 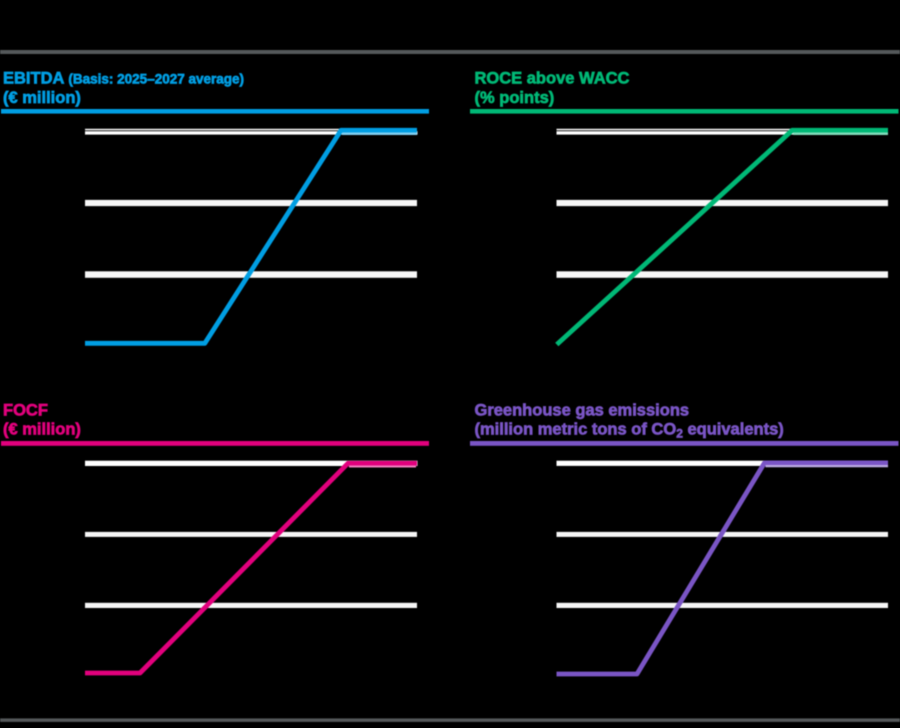 I want to click on svg-text: Greenhouse gas emissions, so click(x=582, y=411).